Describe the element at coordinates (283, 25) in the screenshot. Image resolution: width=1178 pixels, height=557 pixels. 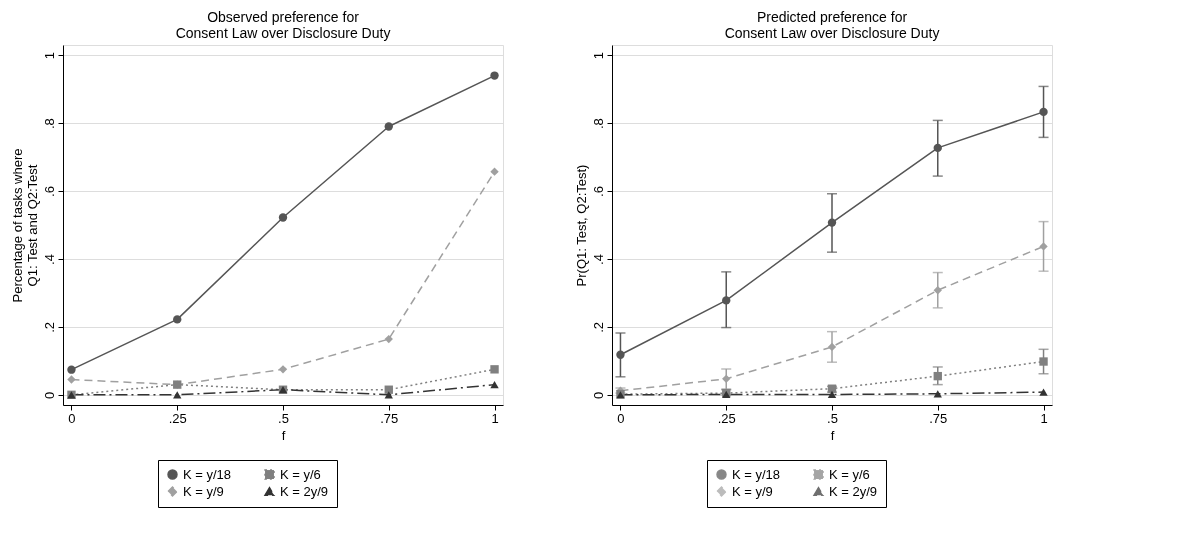
I see `chart-title: Observed preference for Consent Law over Disclosure Duty` at that location.